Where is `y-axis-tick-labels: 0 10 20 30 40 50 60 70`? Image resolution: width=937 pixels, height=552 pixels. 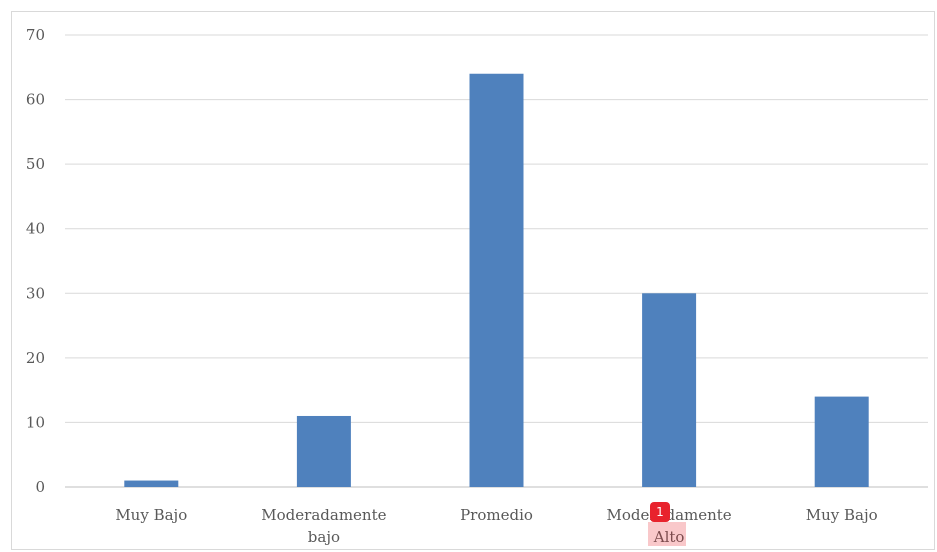
y-axis-tick-labels: 0 10 20 30 40 50 60 70 is located at coordinates (35, 261).